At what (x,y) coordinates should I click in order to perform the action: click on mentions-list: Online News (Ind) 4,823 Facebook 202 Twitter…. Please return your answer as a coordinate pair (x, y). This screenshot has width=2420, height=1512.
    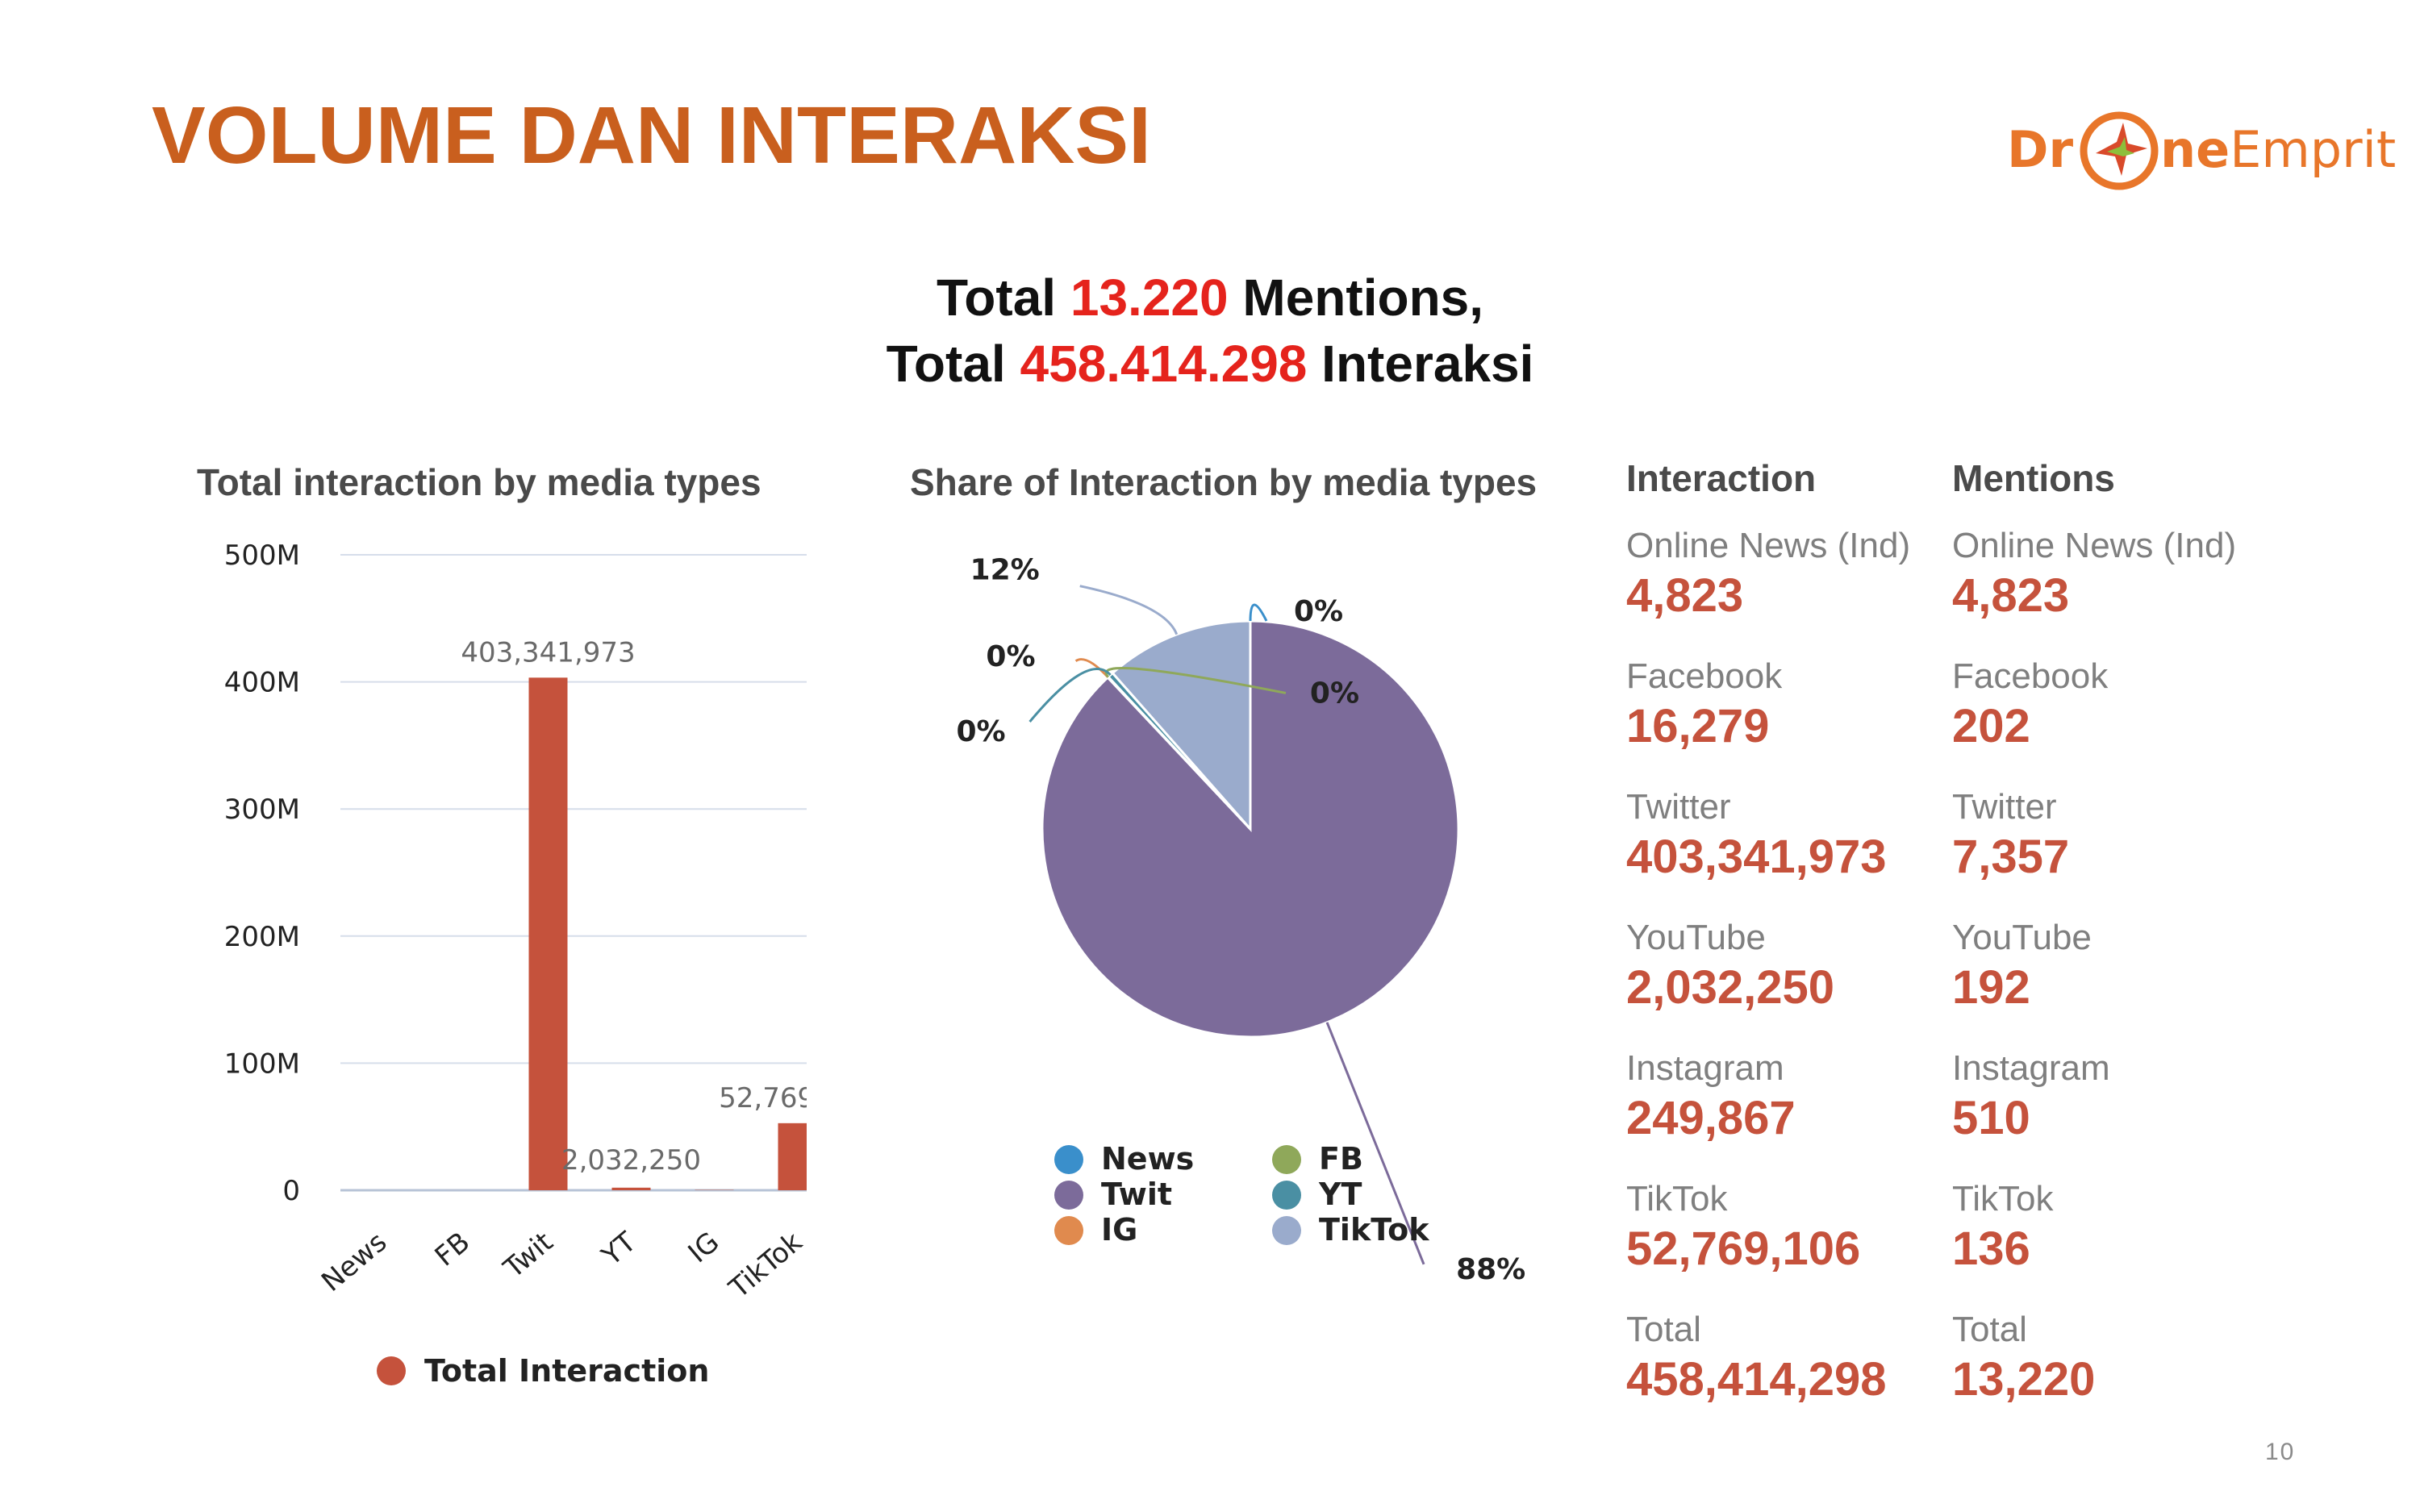
    Looking at the image, I should click on (2113, 981).